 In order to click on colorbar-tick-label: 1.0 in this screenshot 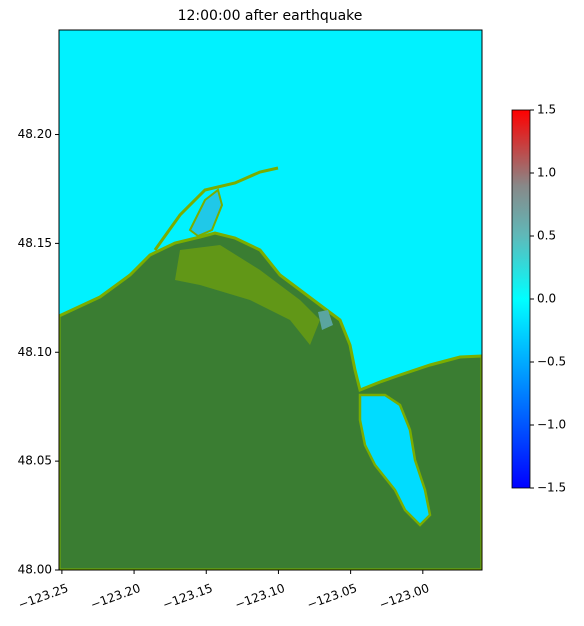, I will do `click(546, 173)`.